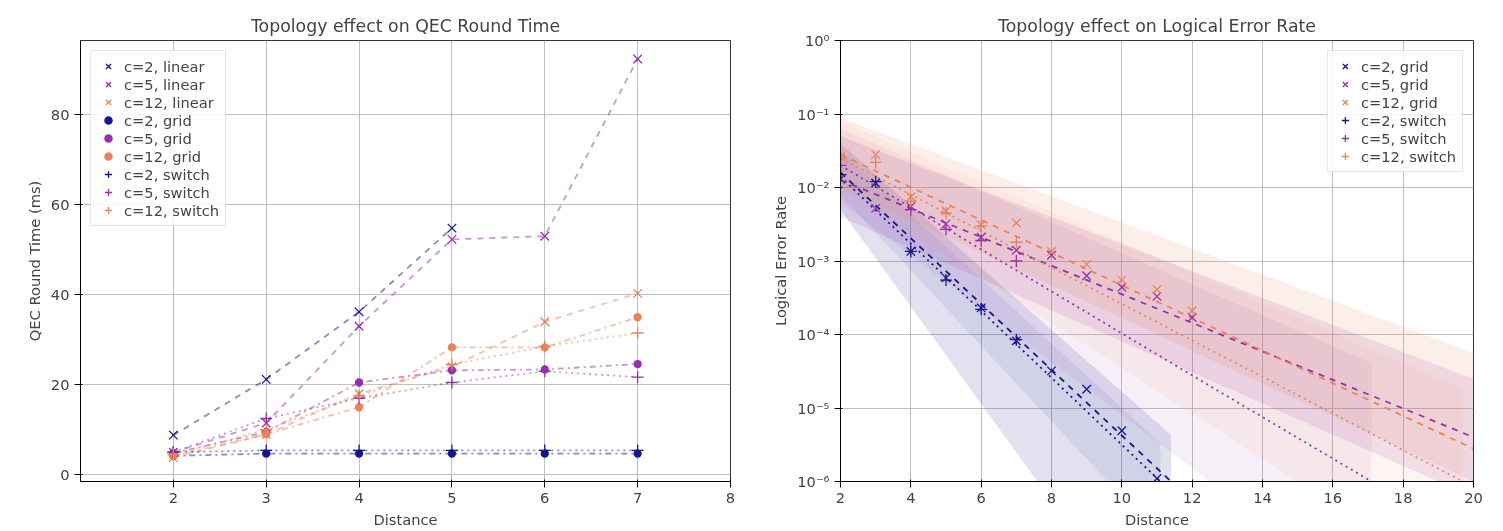  What do you see at coordinates (65, 474) in the screenshot?
I see `y-tick-label: 0` at bounding box center [65, 474].